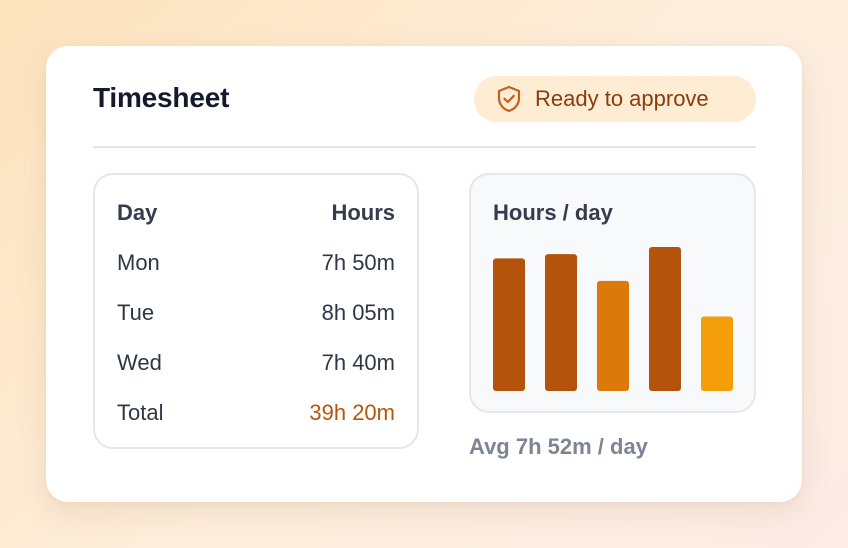 The width and height of the screenshot is (848, 548). Describe the element at coordinates (138, 262) in the screenshot. I see `day-cell: Mon` at that location.